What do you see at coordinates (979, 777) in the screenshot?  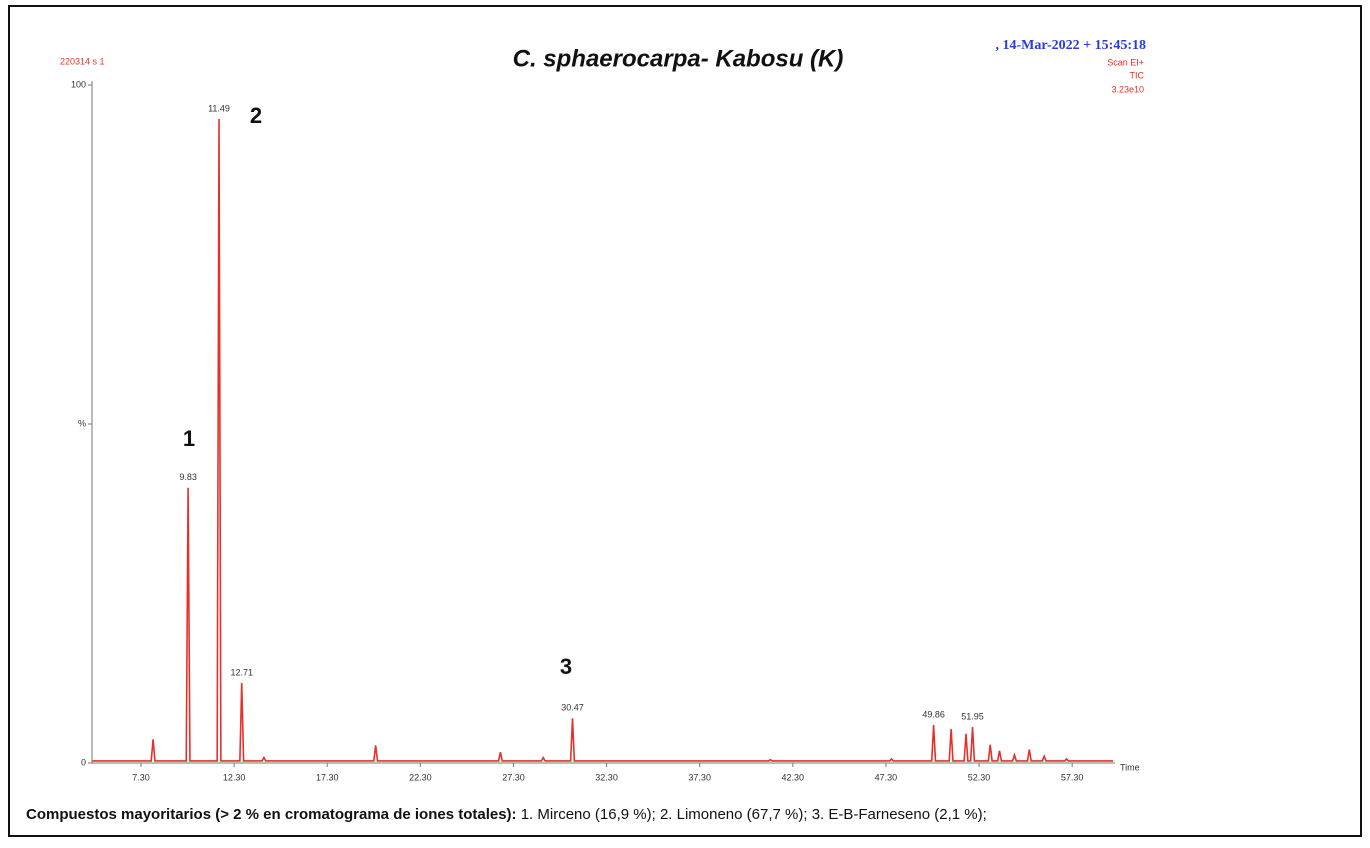 I see `x-tick-label: 52.30` at bounding box center [979, 777].